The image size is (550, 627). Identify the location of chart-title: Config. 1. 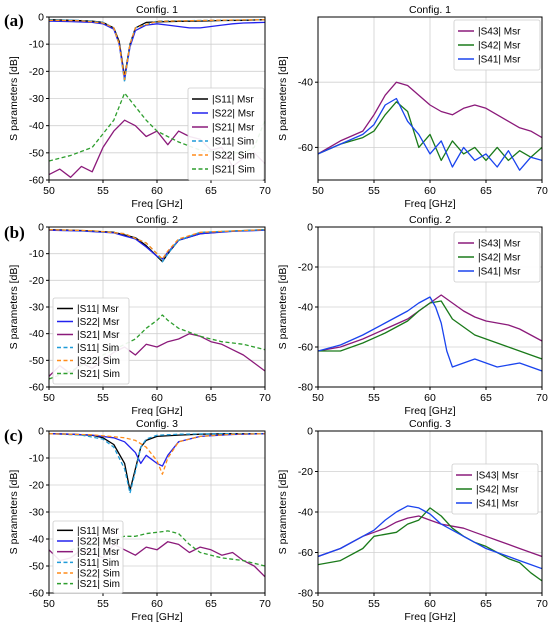
(157, 10).